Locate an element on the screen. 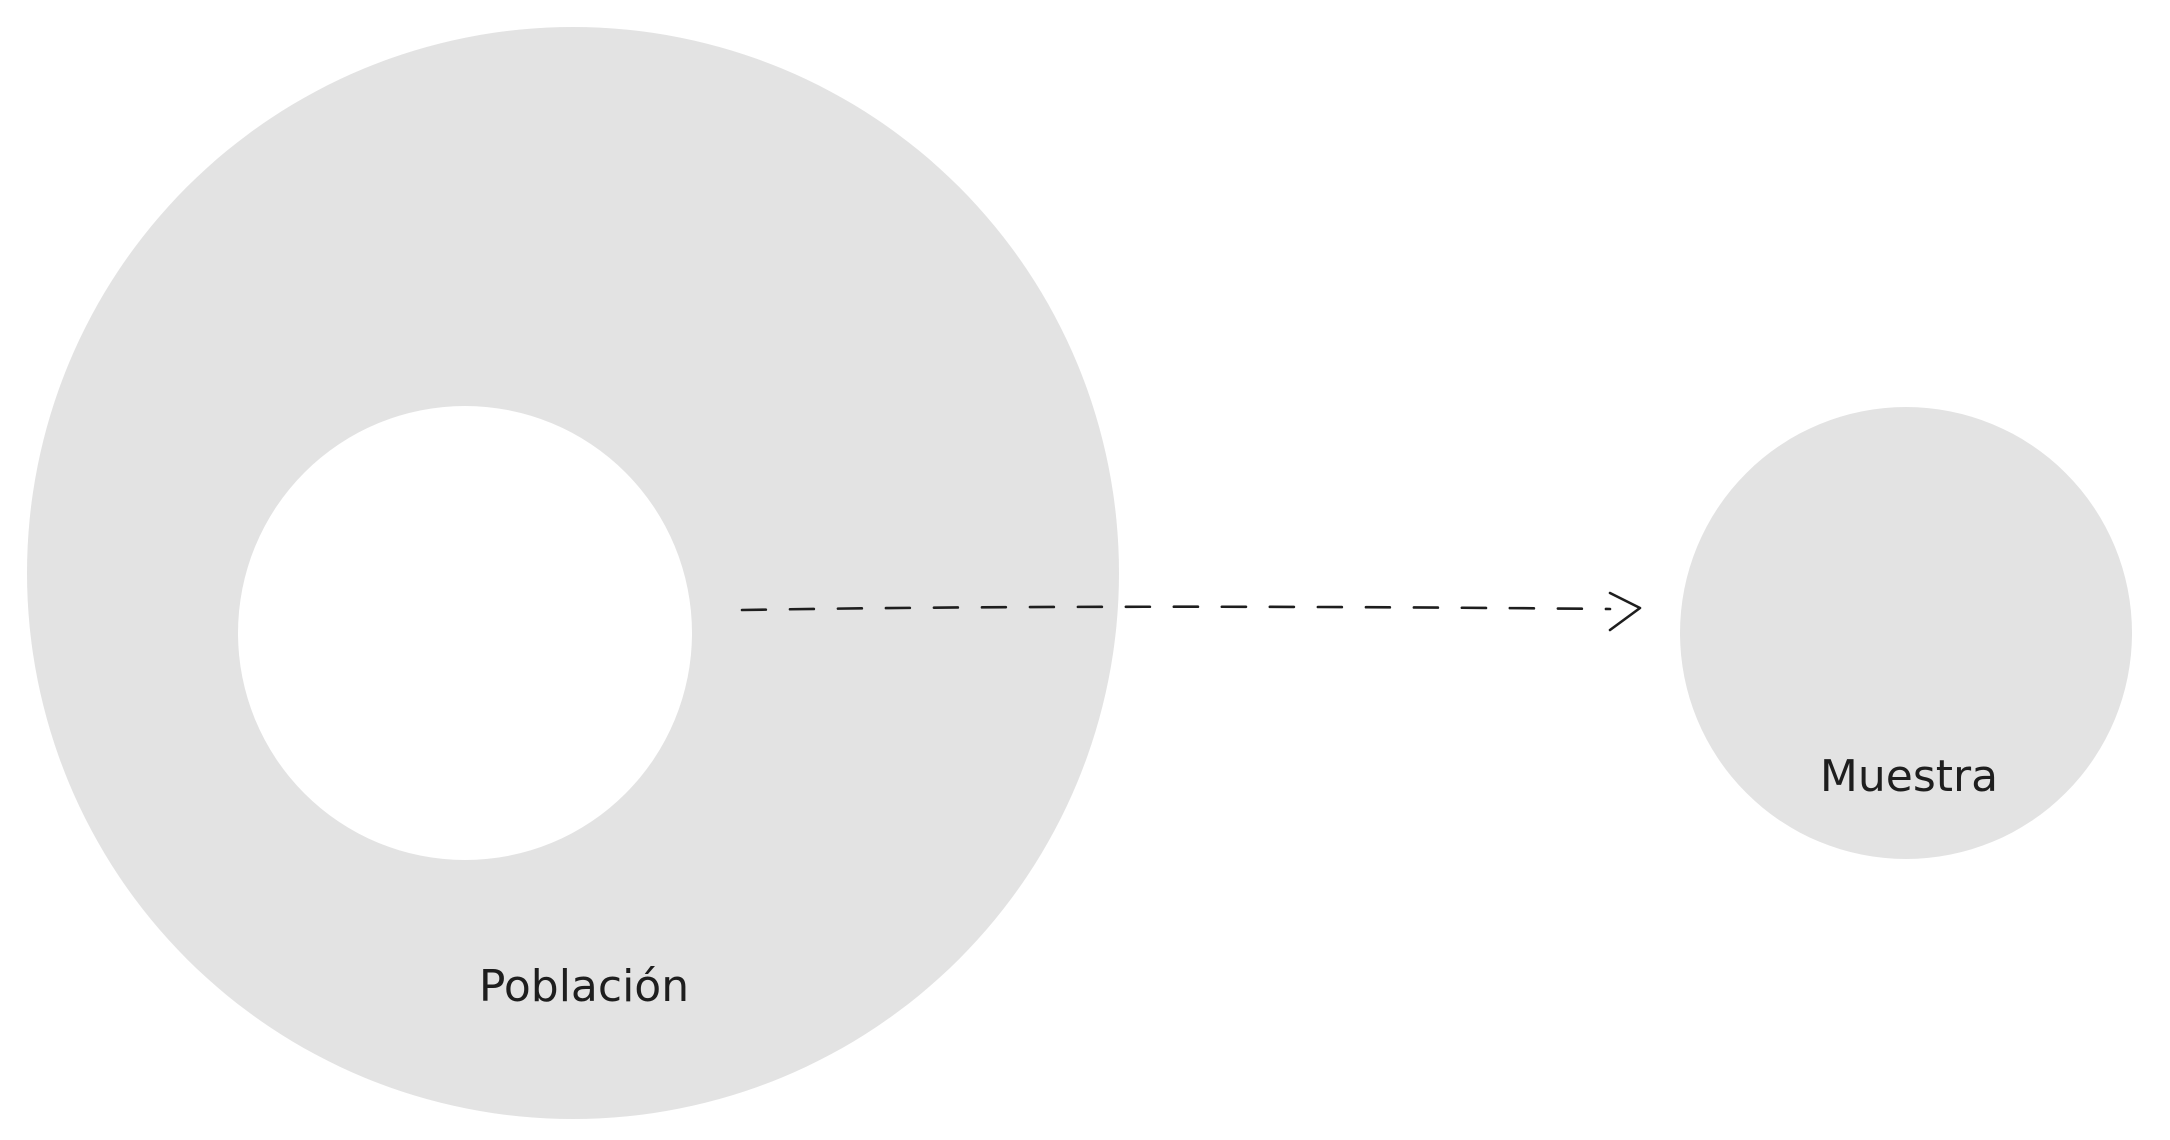 Image resolution: width=2170 pixels, height=1140 pixels. inner-selection-circle is located at coordinates (465, 633).